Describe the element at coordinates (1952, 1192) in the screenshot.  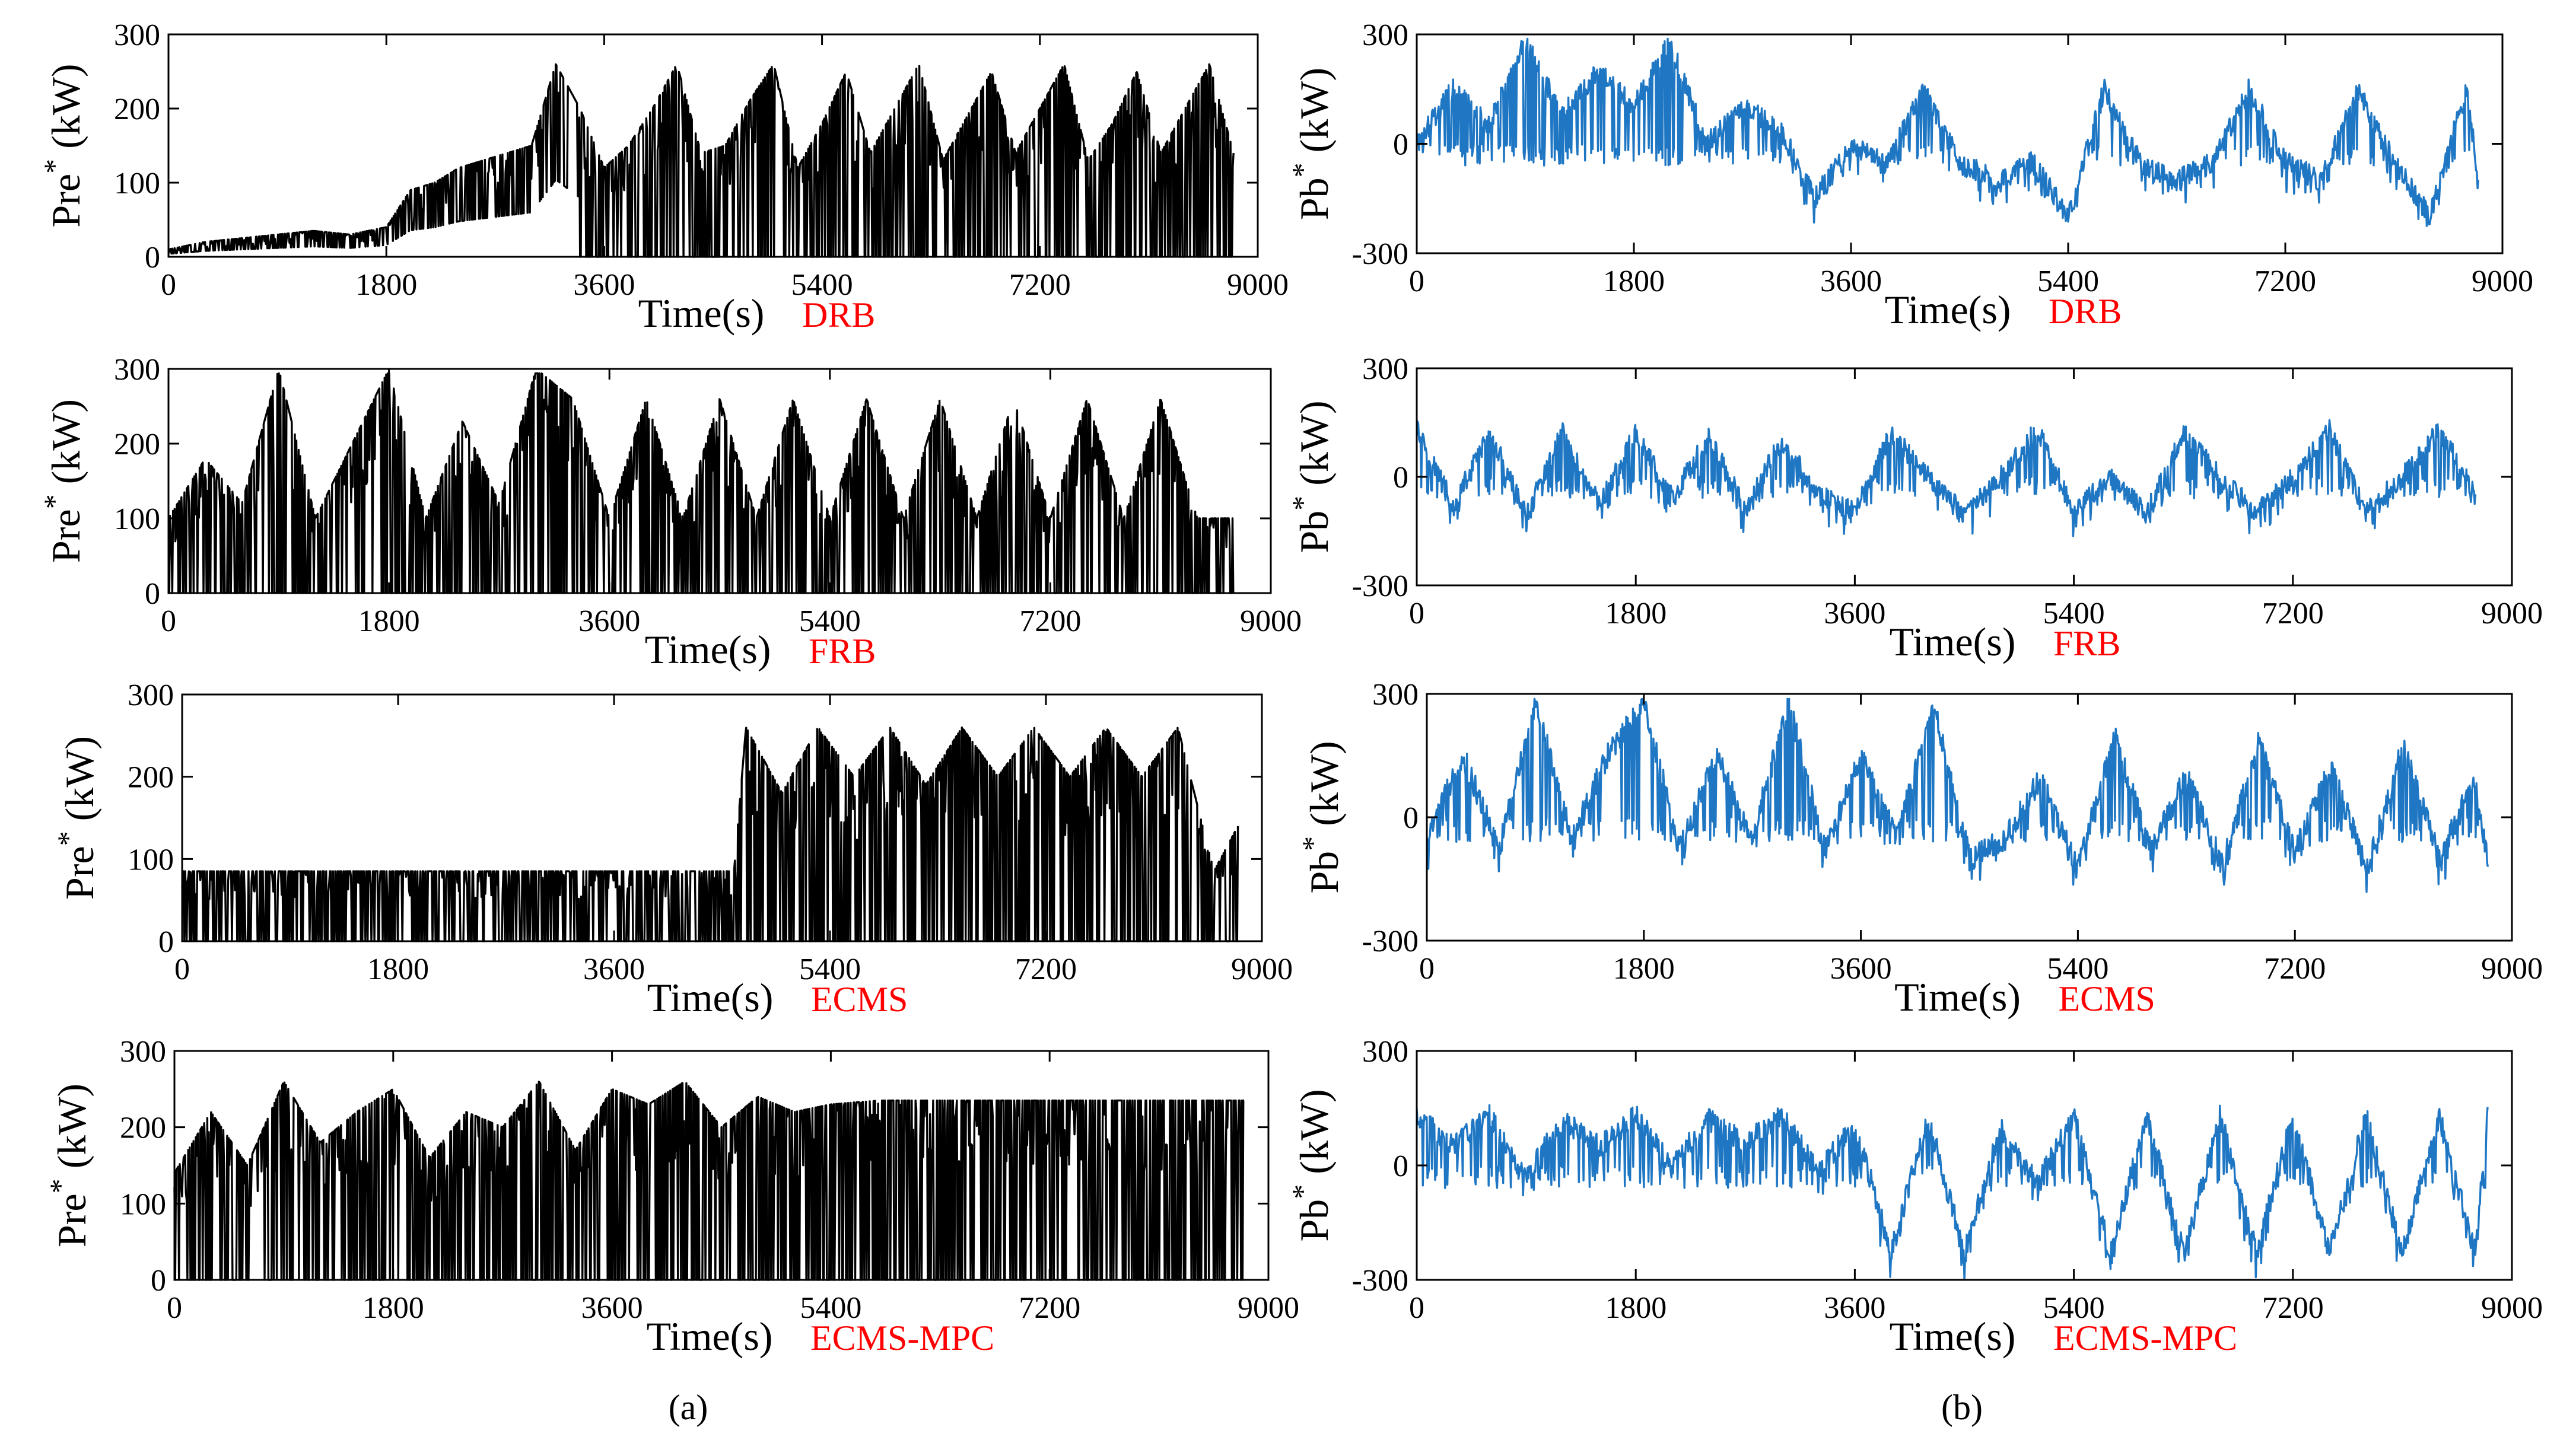
I see `series-line-ecms-mpc` at that location.